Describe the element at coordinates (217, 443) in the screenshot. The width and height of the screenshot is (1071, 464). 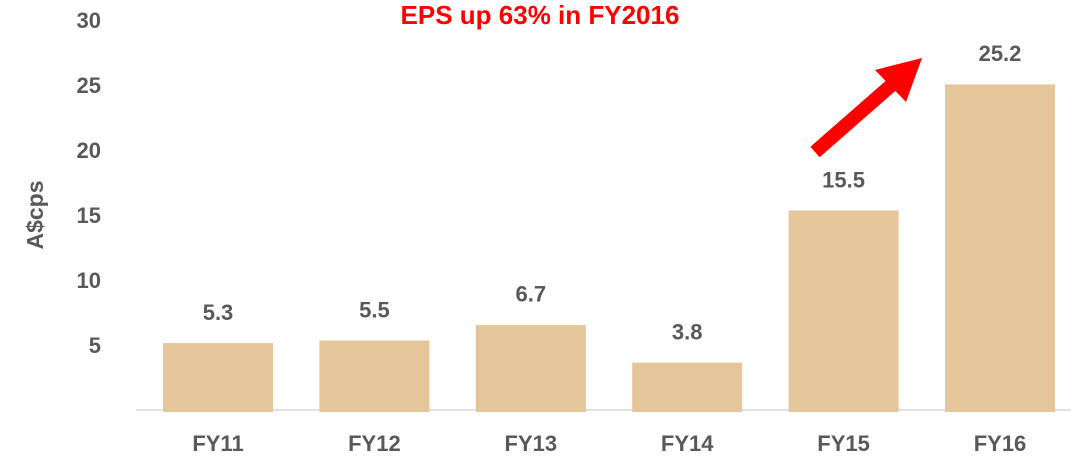
I see `x-tick-label: FY11` at that location.